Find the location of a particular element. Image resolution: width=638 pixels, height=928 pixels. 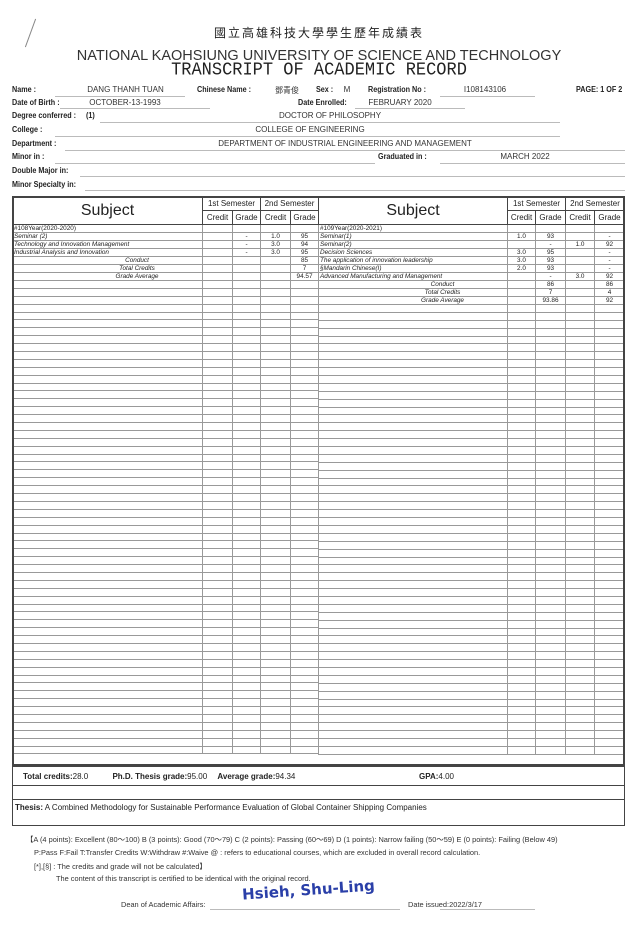

subject-cell: #108Year(2020-2020) is located at coordinates (107, 228).